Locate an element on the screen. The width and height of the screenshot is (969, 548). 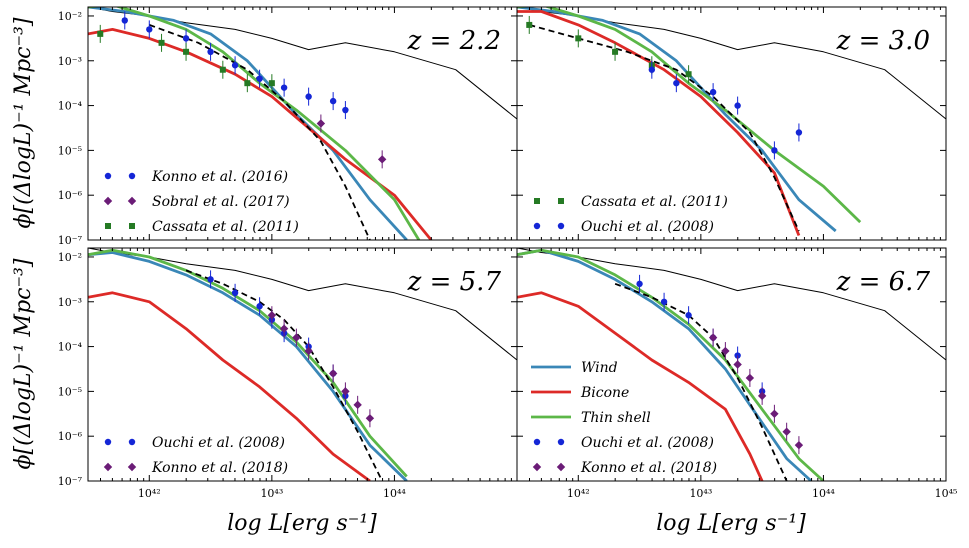
panel-redshift-label: z = 6.7 is located at coordinates (883, 282).